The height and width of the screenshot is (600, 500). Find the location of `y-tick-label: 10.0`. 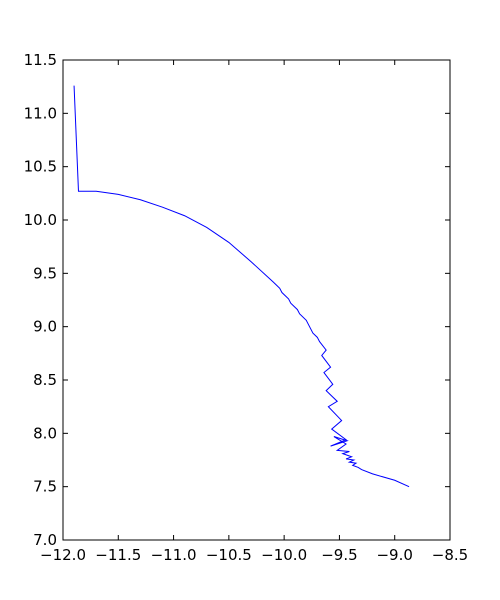

y-tick-label: 10.0 is located at coordinates (40, 220).